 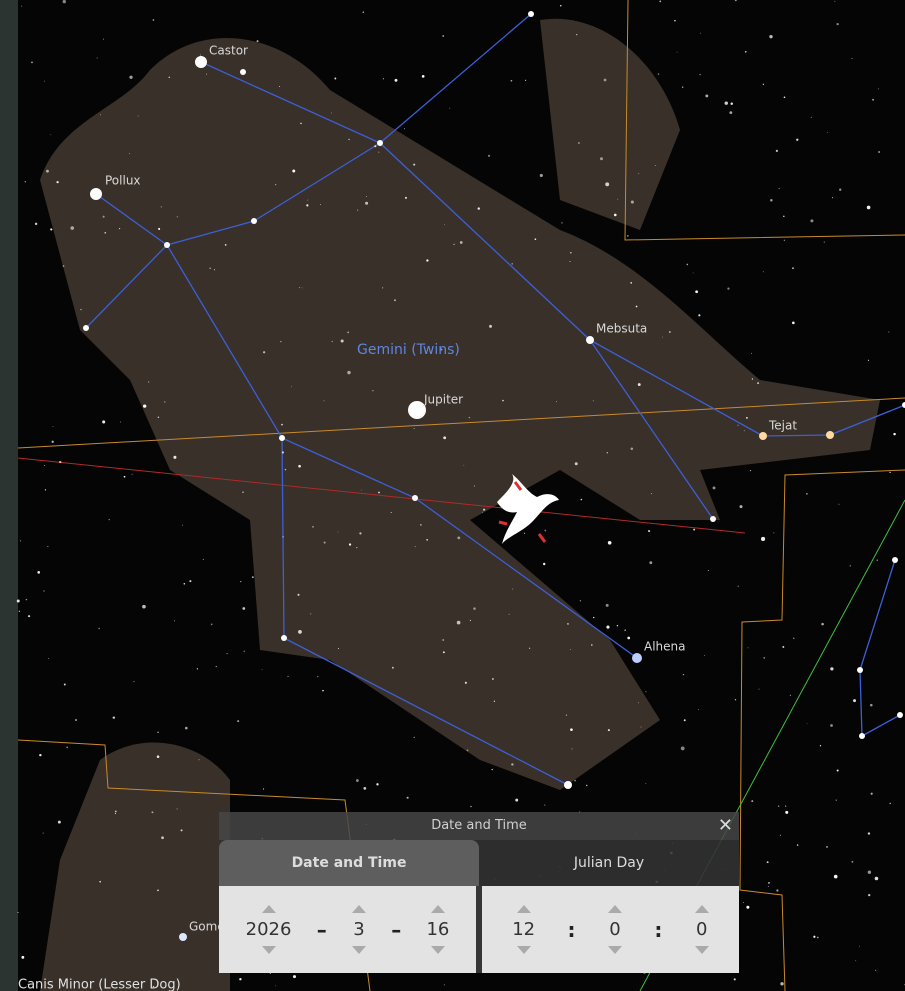 I want to click on tab: Julian Day, so click(x=609, y=863).